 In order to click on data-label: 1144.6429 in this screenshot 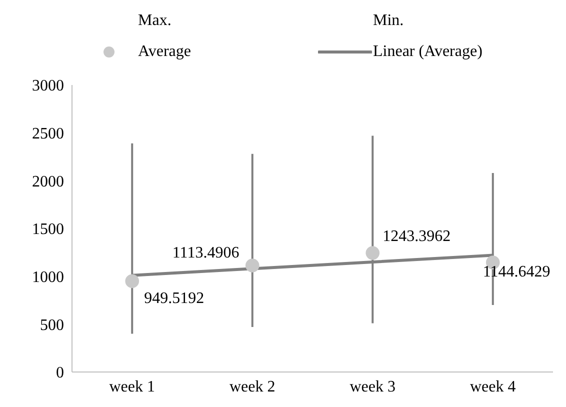, I will do `click(516, 271)`.